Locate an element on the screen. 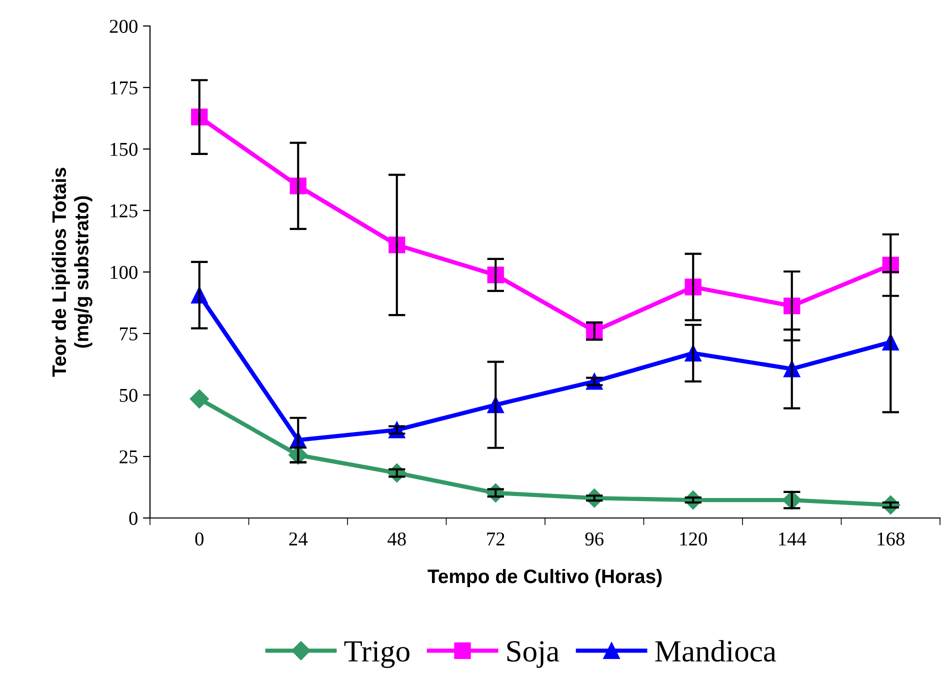  y-axis-title: Teor de Lipídios Totais (mg/g substrato) is located at coordinates (72, 272).